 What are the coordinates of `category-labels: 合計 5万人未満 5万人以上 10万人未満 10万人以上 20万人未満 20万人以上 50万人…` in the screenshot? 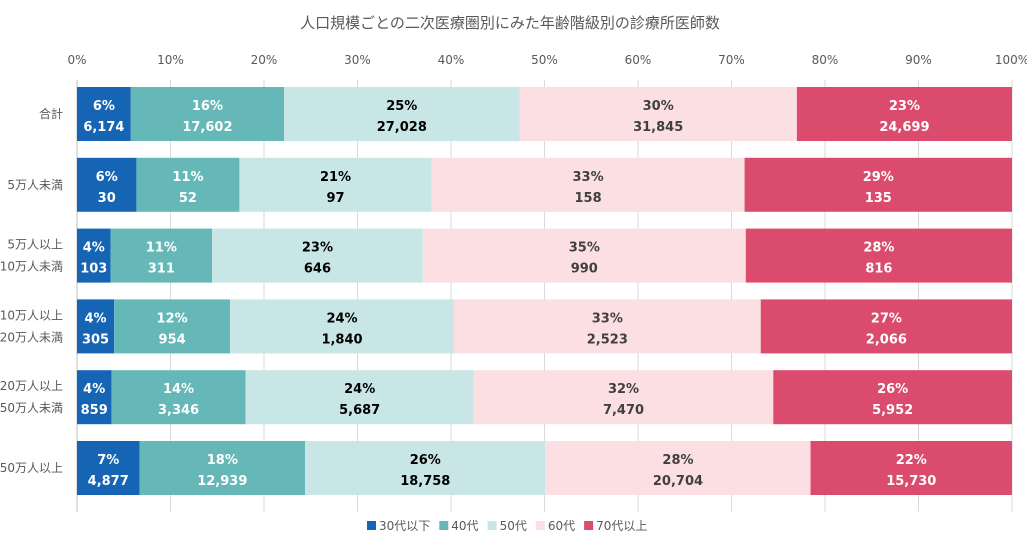 It's located at (31, 290).